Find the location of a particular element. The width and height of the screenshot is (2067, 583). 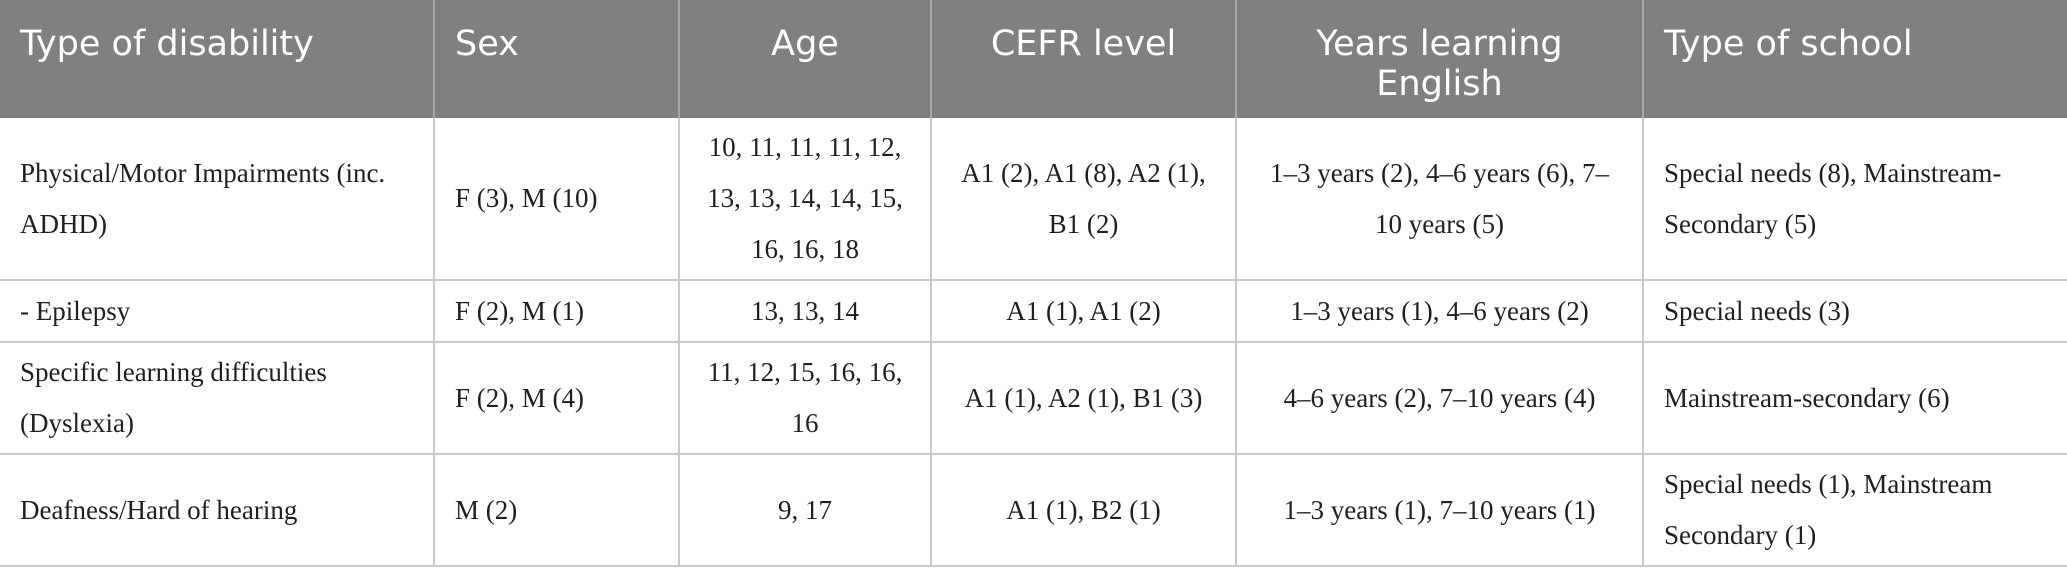

cell-years: 1–3 years (1), 7–10 years (1) is located at coordinates (1439, 510).